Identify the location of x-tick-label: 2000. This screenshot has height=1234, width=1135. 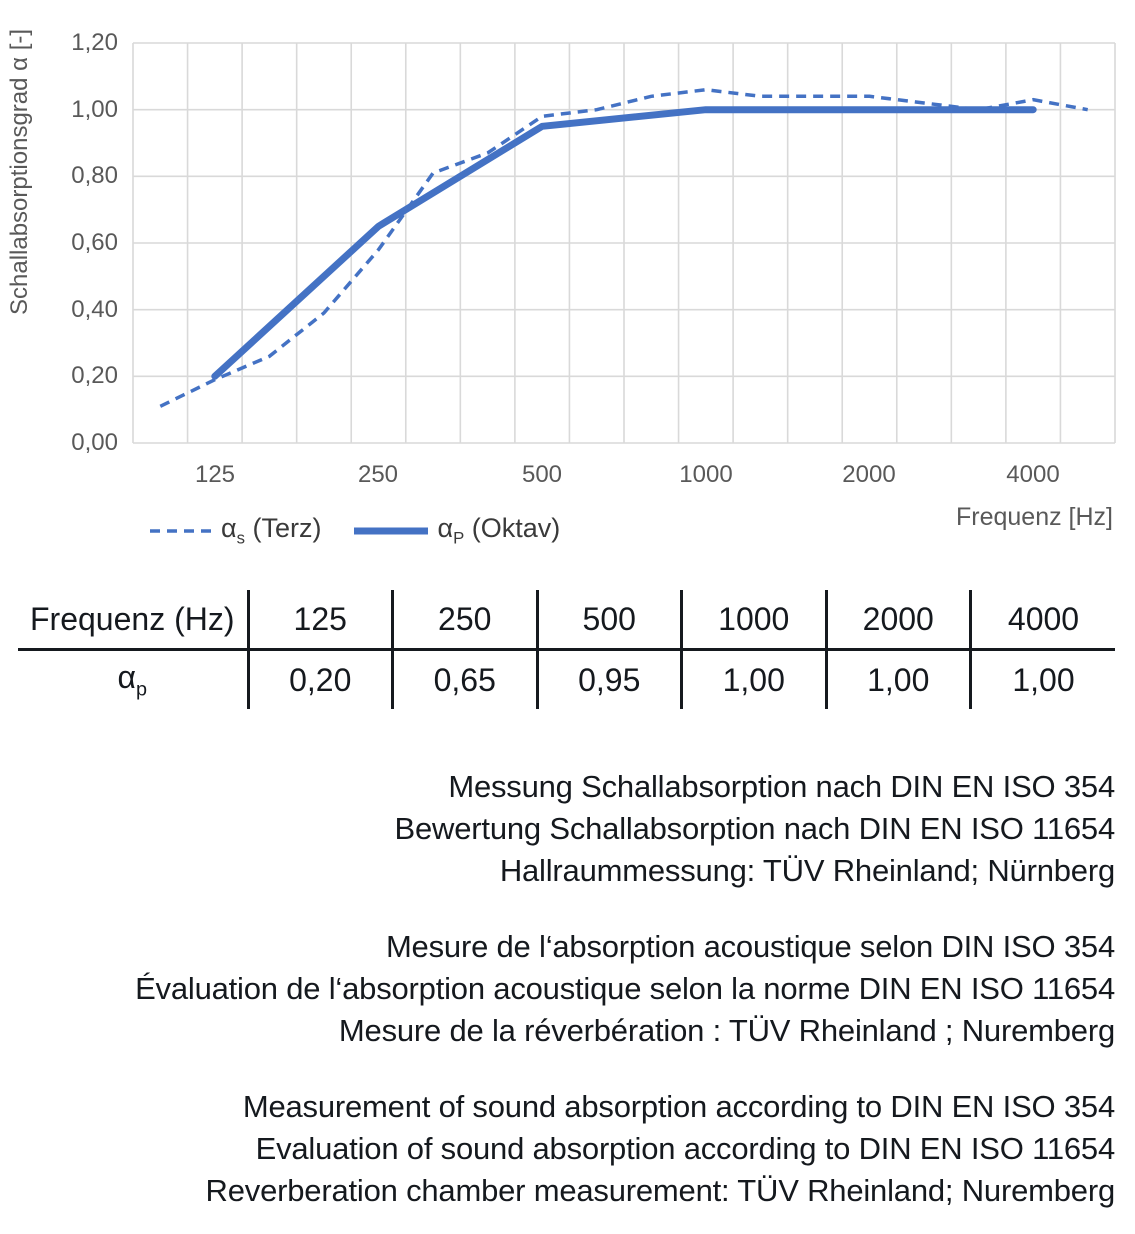
(869, 474).